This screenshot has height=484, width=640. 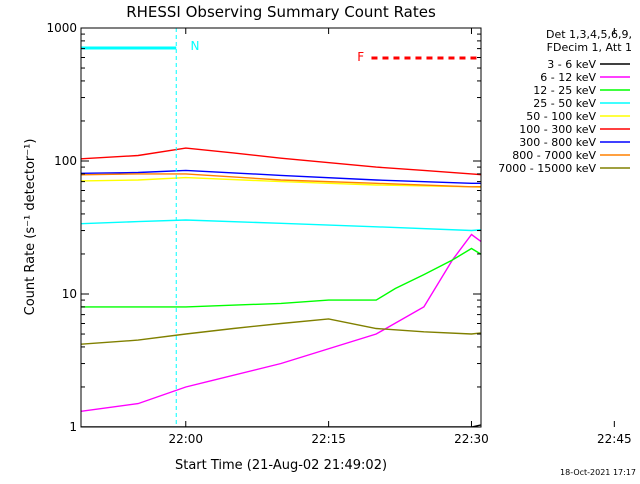 I want to click on flare-marker-label: F, so click(x=360, y=57).